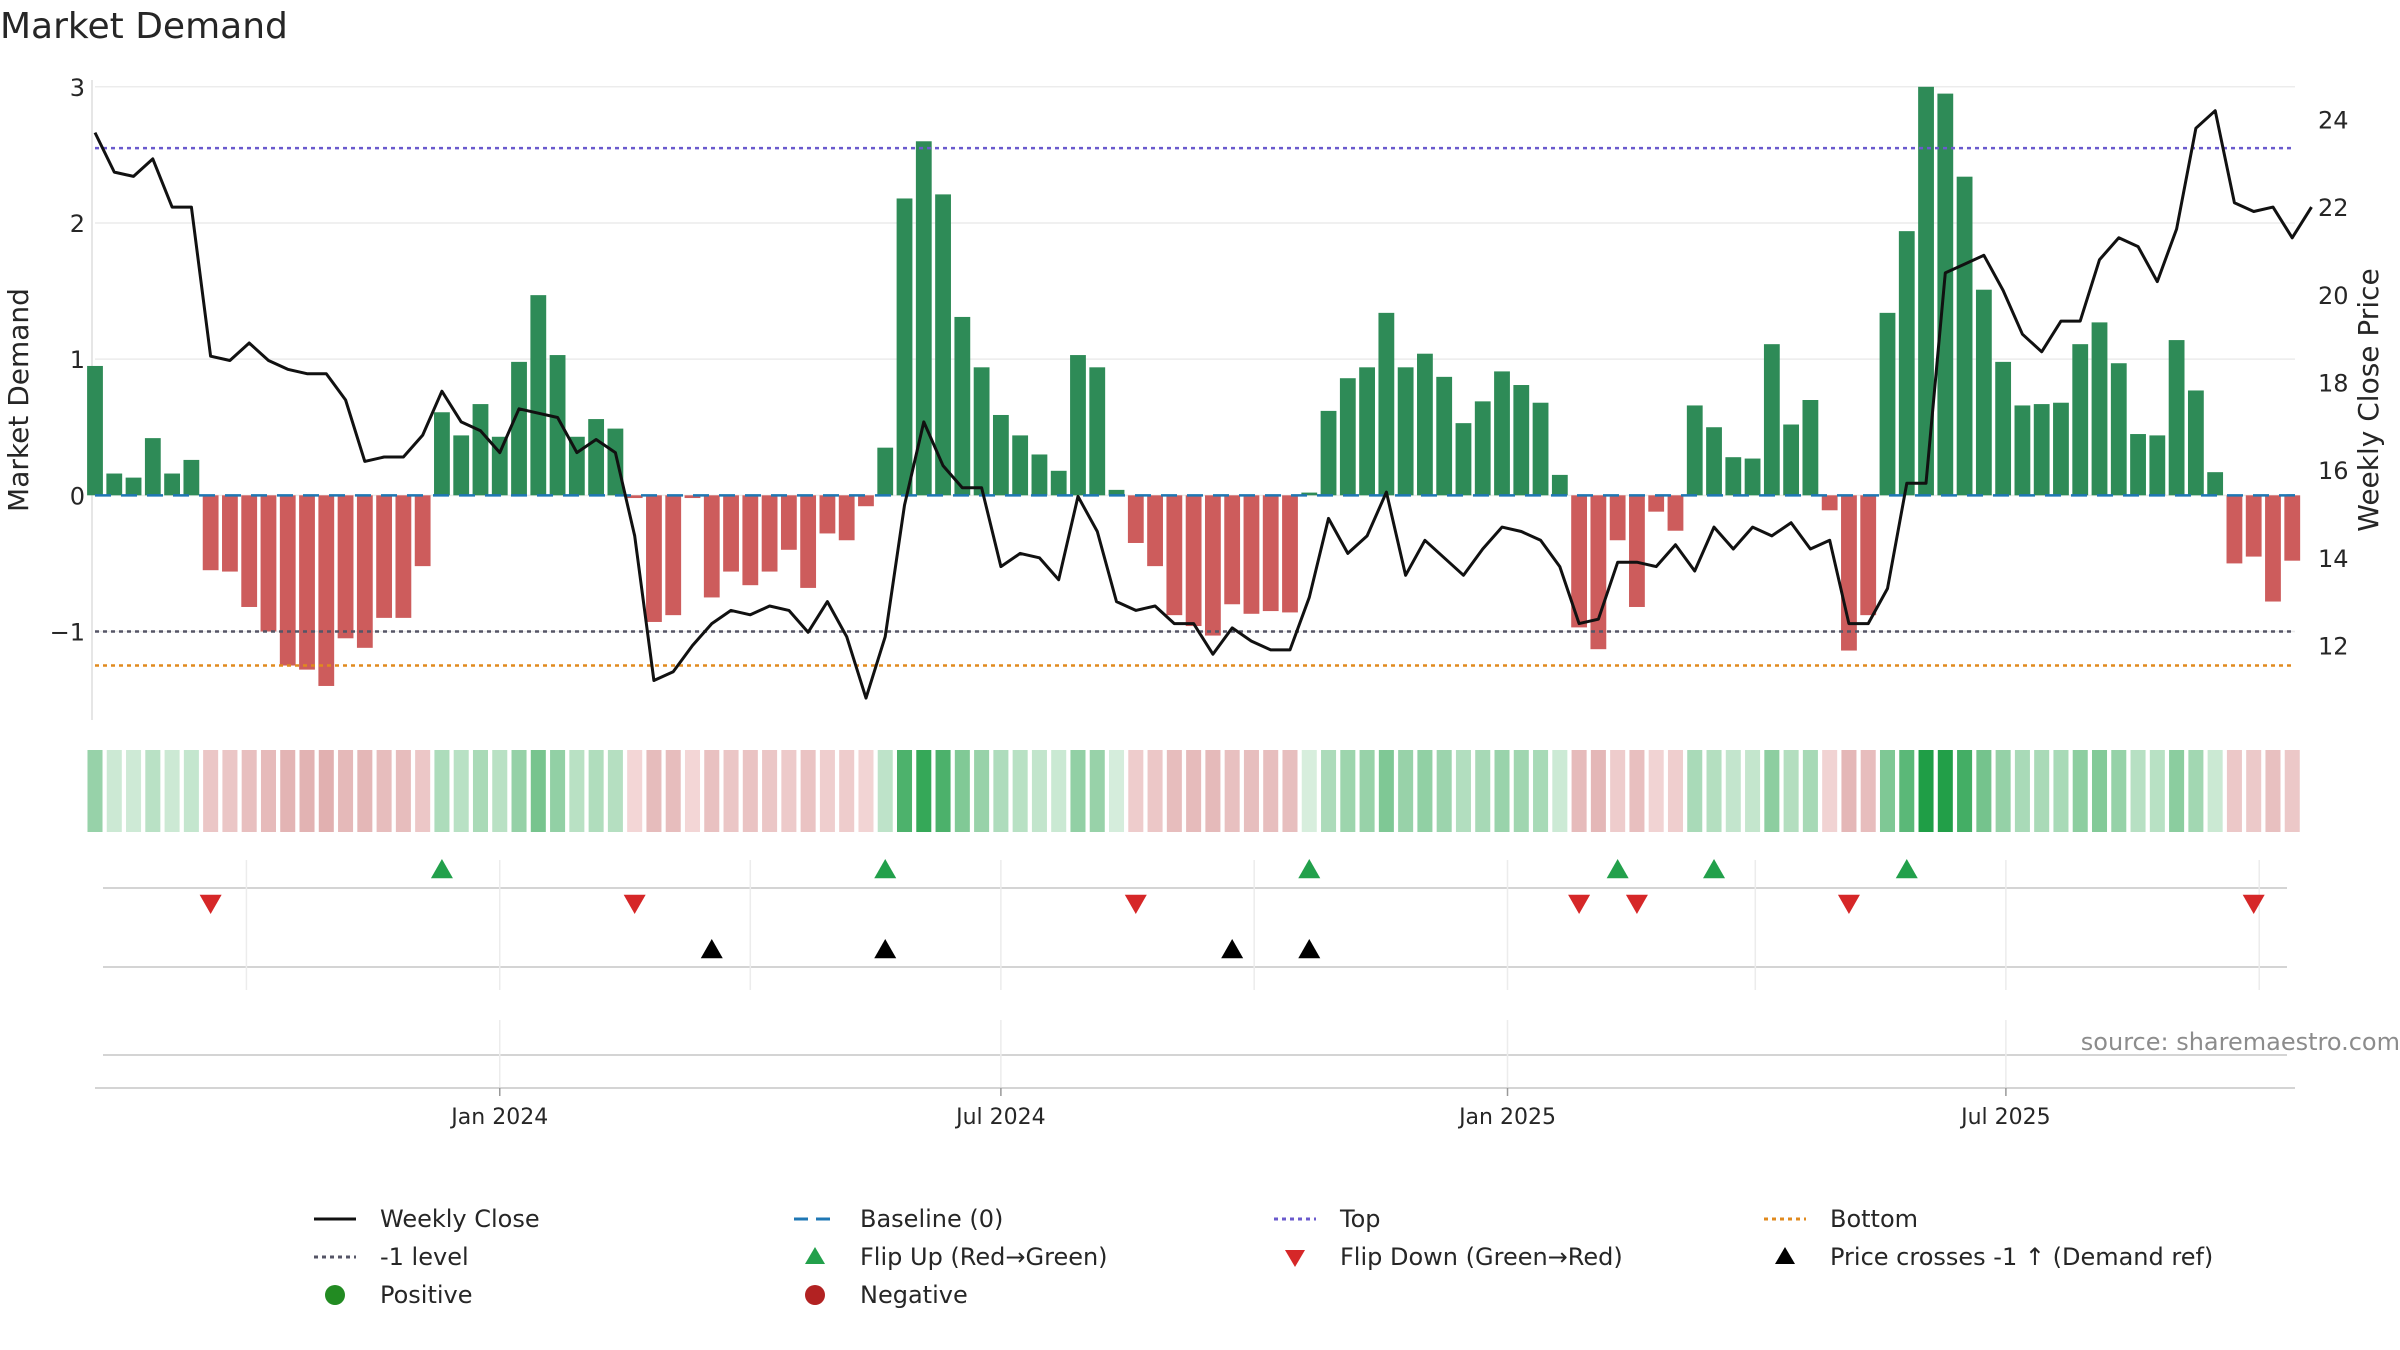 This screenshot has height=1350, width=2400. Describe the element at coordinates (1295, 1219) in the screenshot. I see `top-legend-icon` at that location.